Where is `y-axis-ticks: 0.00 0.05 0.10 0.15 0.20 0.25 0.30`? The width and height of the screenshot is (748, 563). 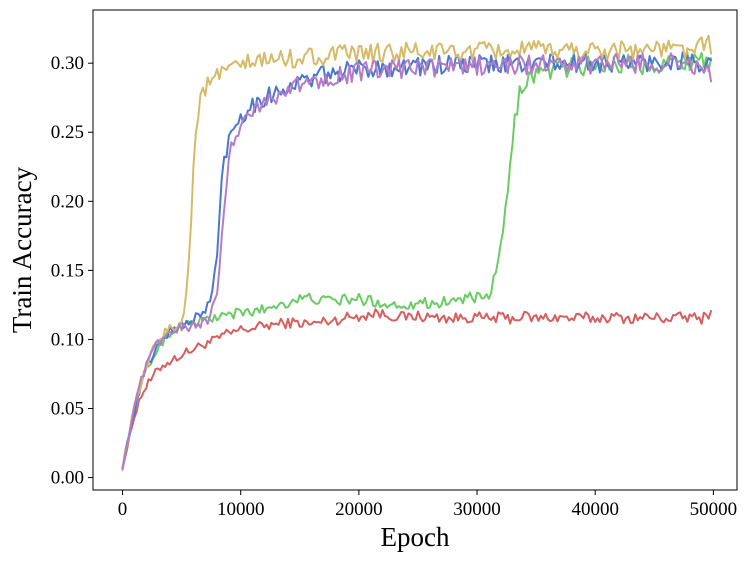 y-axis-ticks: 0.00 0.05 0.10 0.15 0.20 0.25 0.30 is located at coordinates (72, 271).